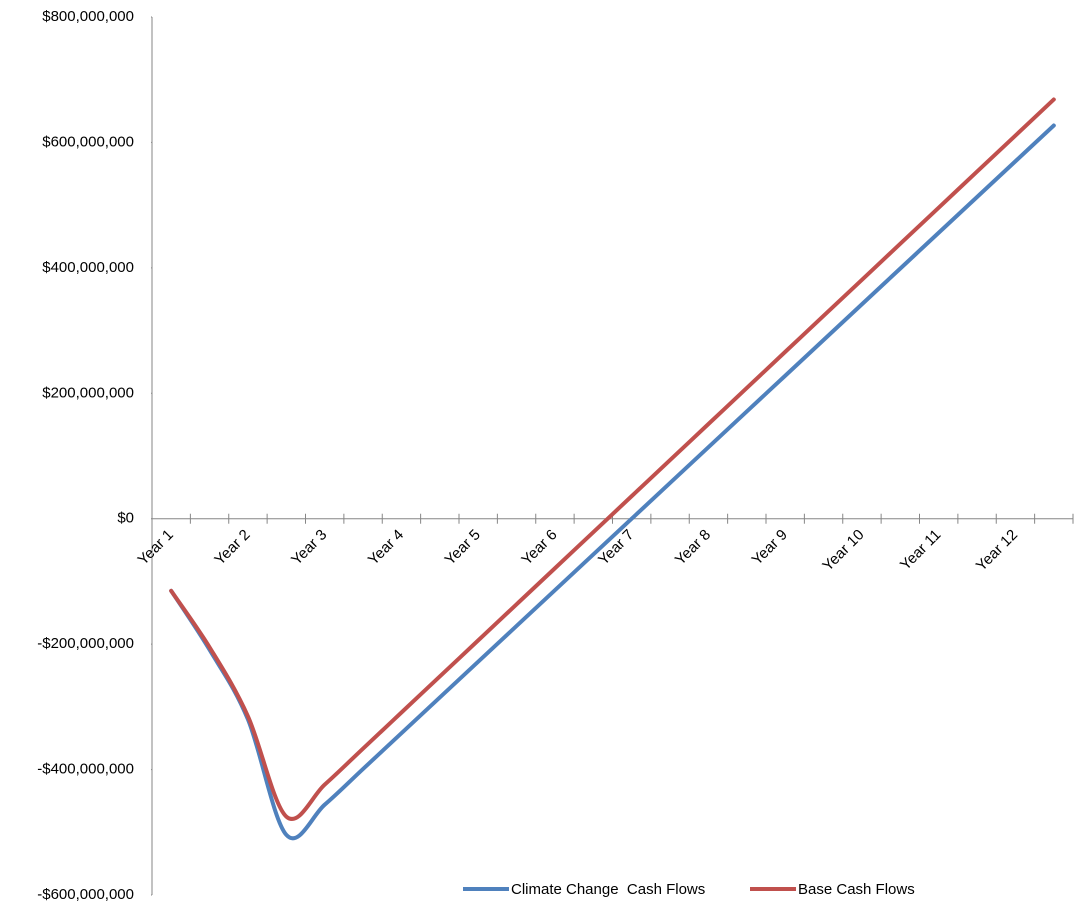  I want to click on x-tick-label: Year 6, so click(539, 547).